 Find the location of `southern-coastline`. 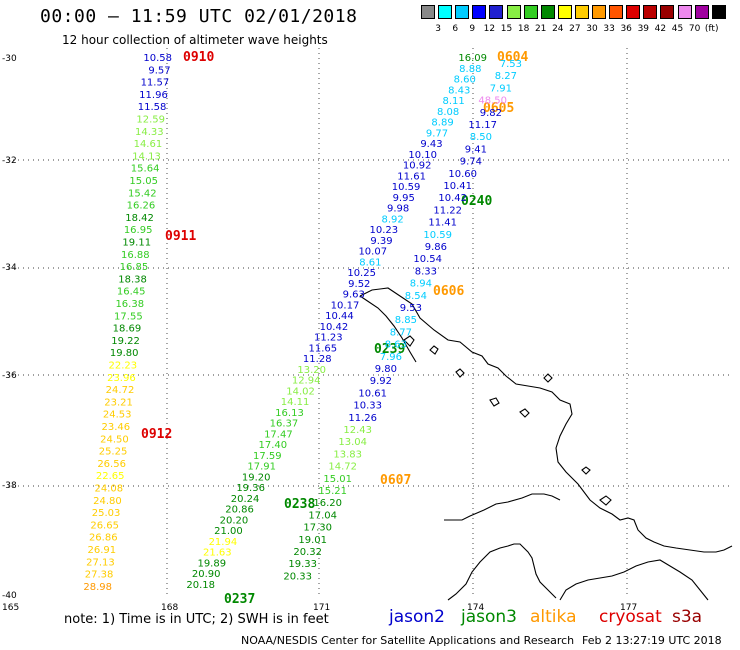

southern-coastline is located at coordinates (502, 572).